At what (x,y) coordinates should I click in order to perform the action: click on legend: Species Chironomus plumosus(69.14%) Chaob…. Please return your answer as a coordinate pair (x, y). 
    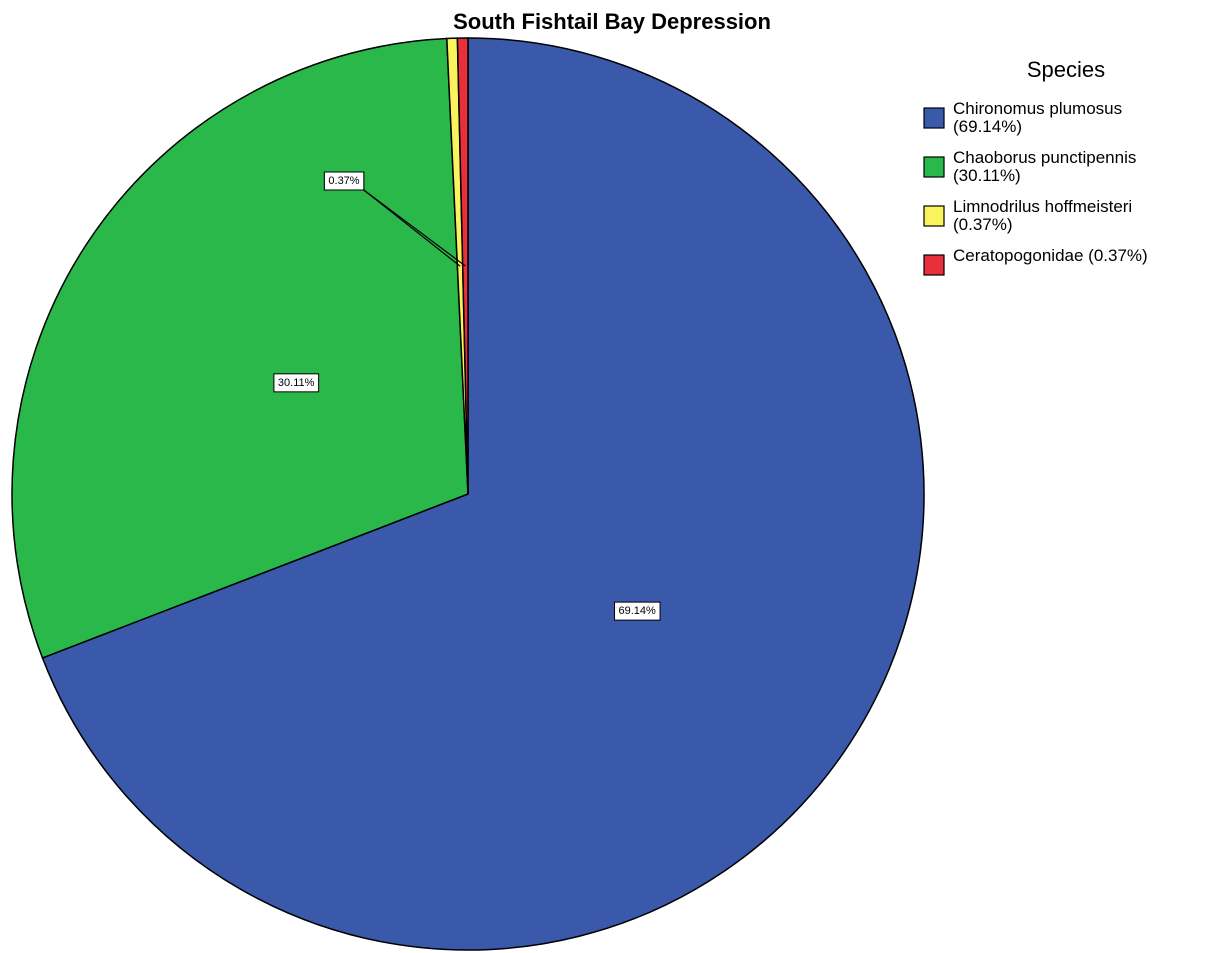
    Looking at the image, I should click on (1036, 166).